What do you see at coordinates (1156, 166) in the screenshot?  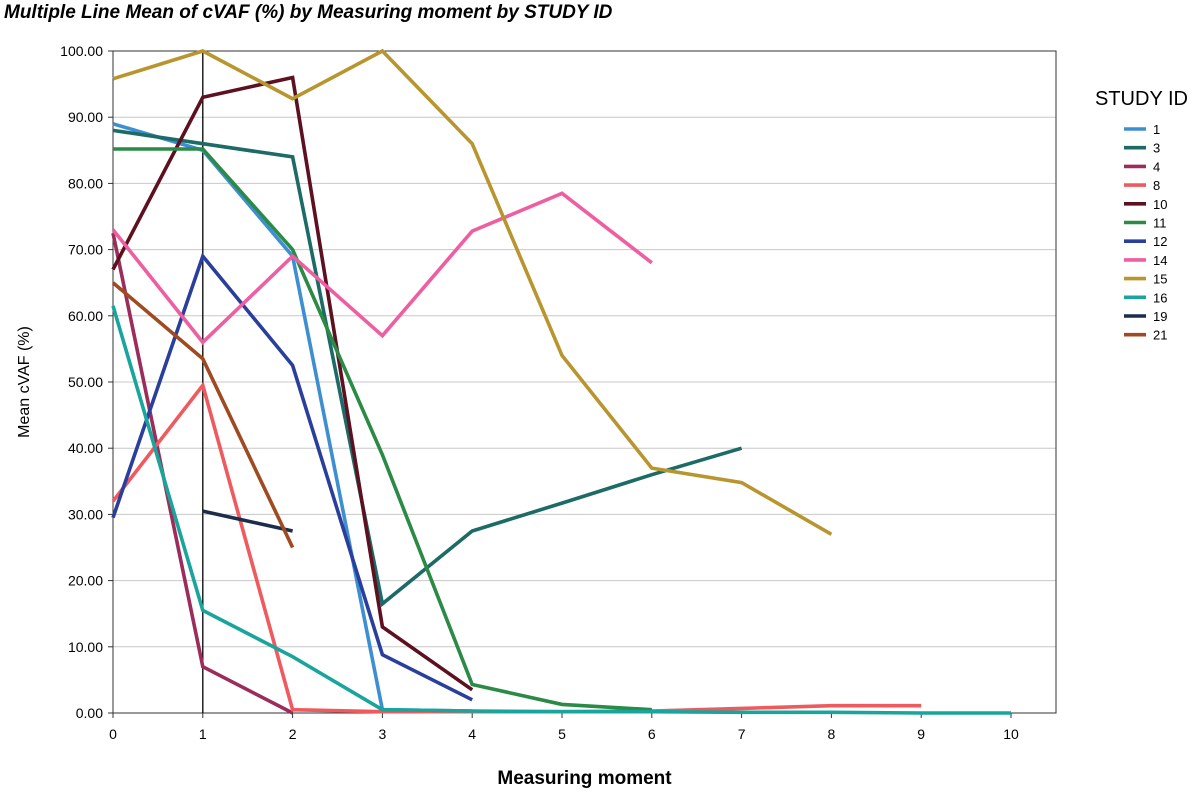 I see `legend-label-4: 4` at bounding box center [1156, 166].